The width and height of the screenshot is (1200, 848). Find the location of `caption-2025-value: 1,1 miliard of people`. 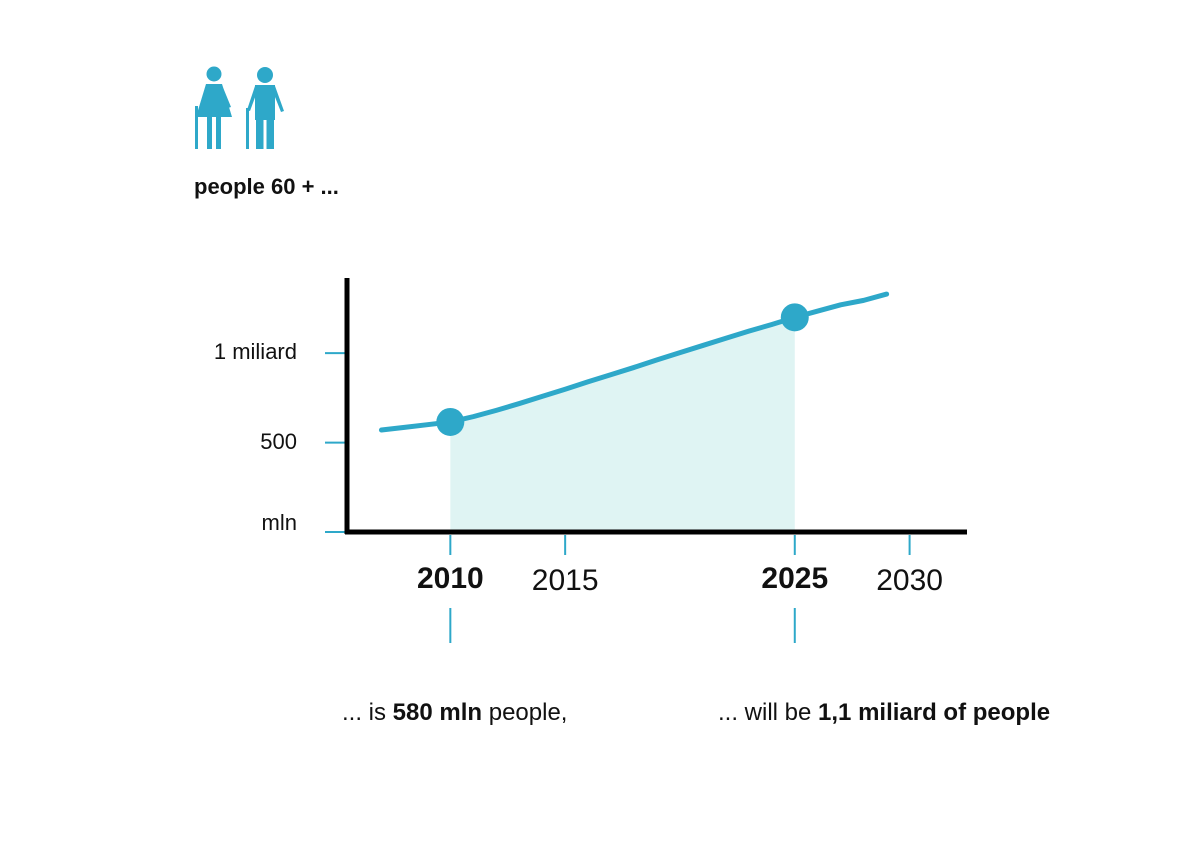

caption-2025-value: 1,1 miliard of people is located at coordinates (934, 712).